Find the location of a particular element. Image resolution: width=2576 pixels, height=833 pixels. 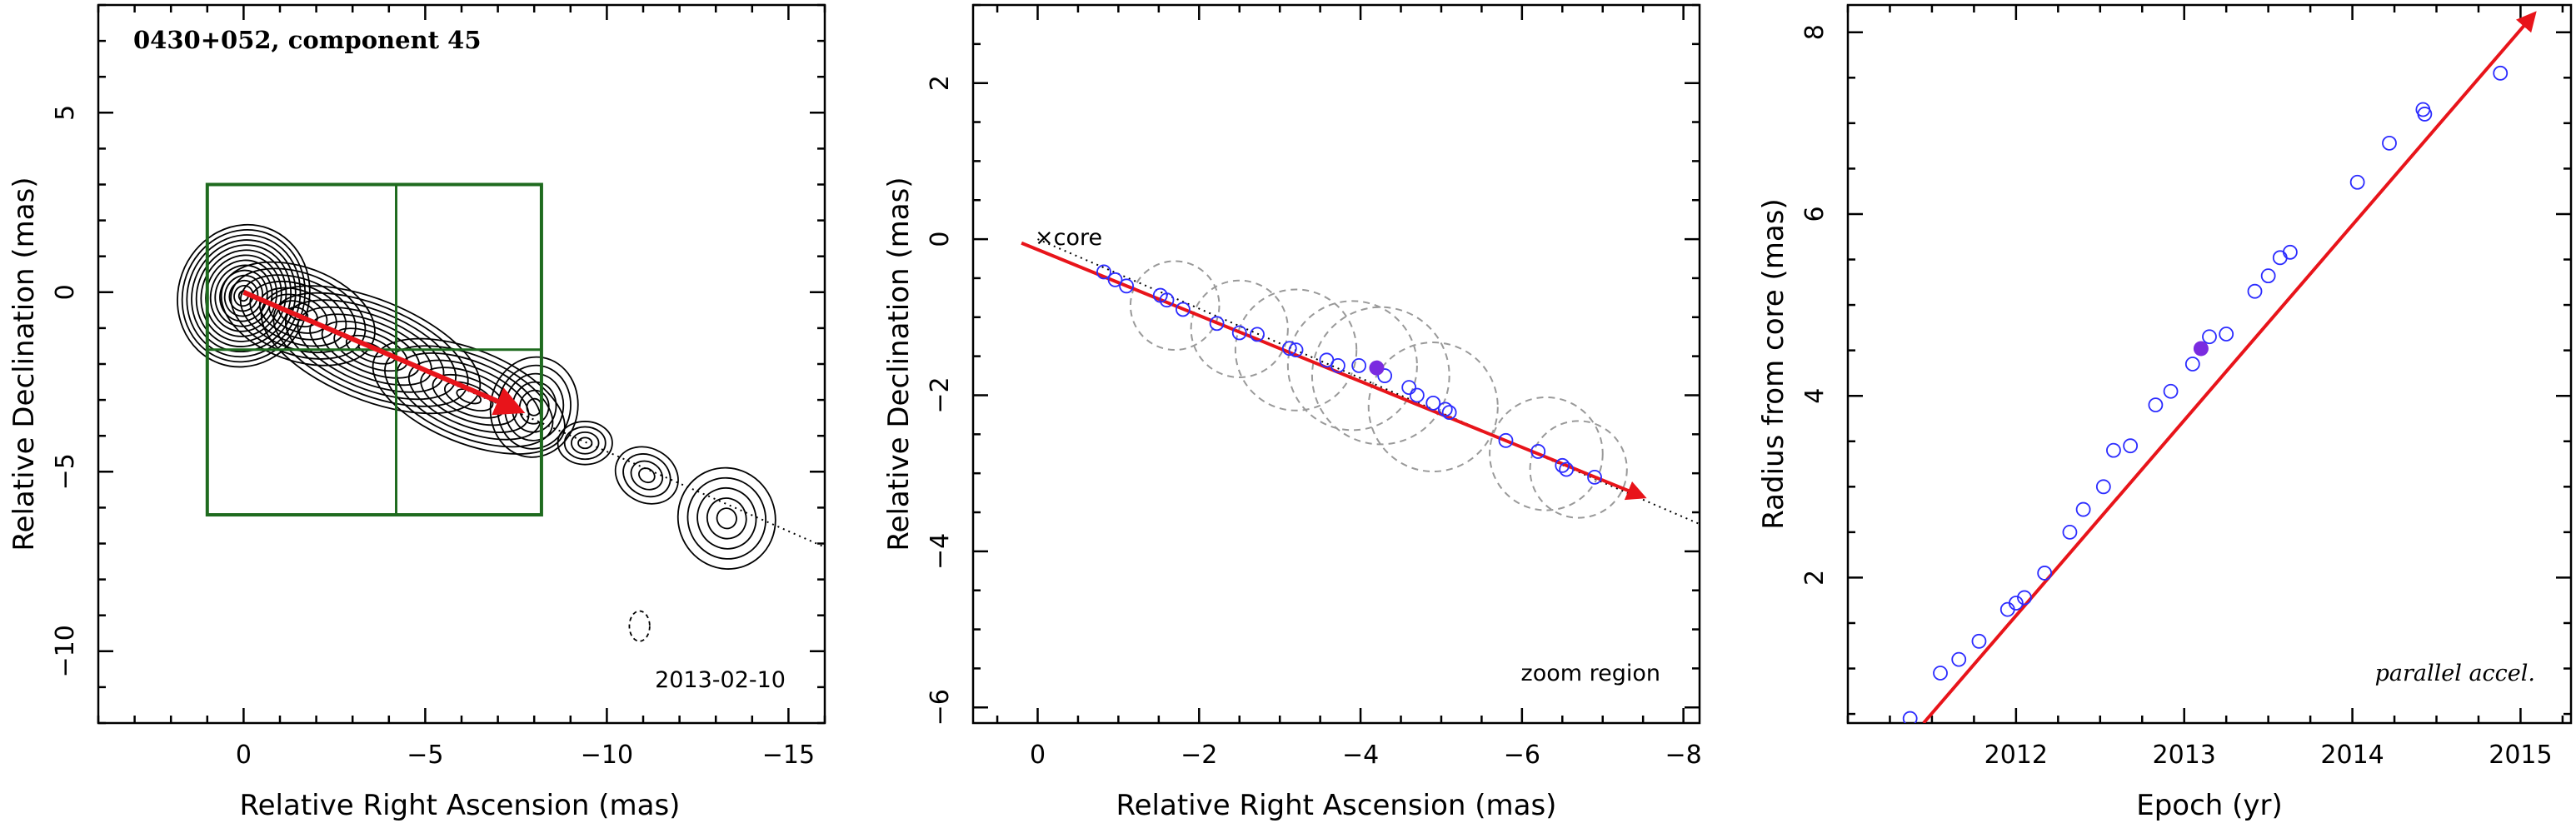

x-tick-label: 2012 is located at coordinates (2016, 755).